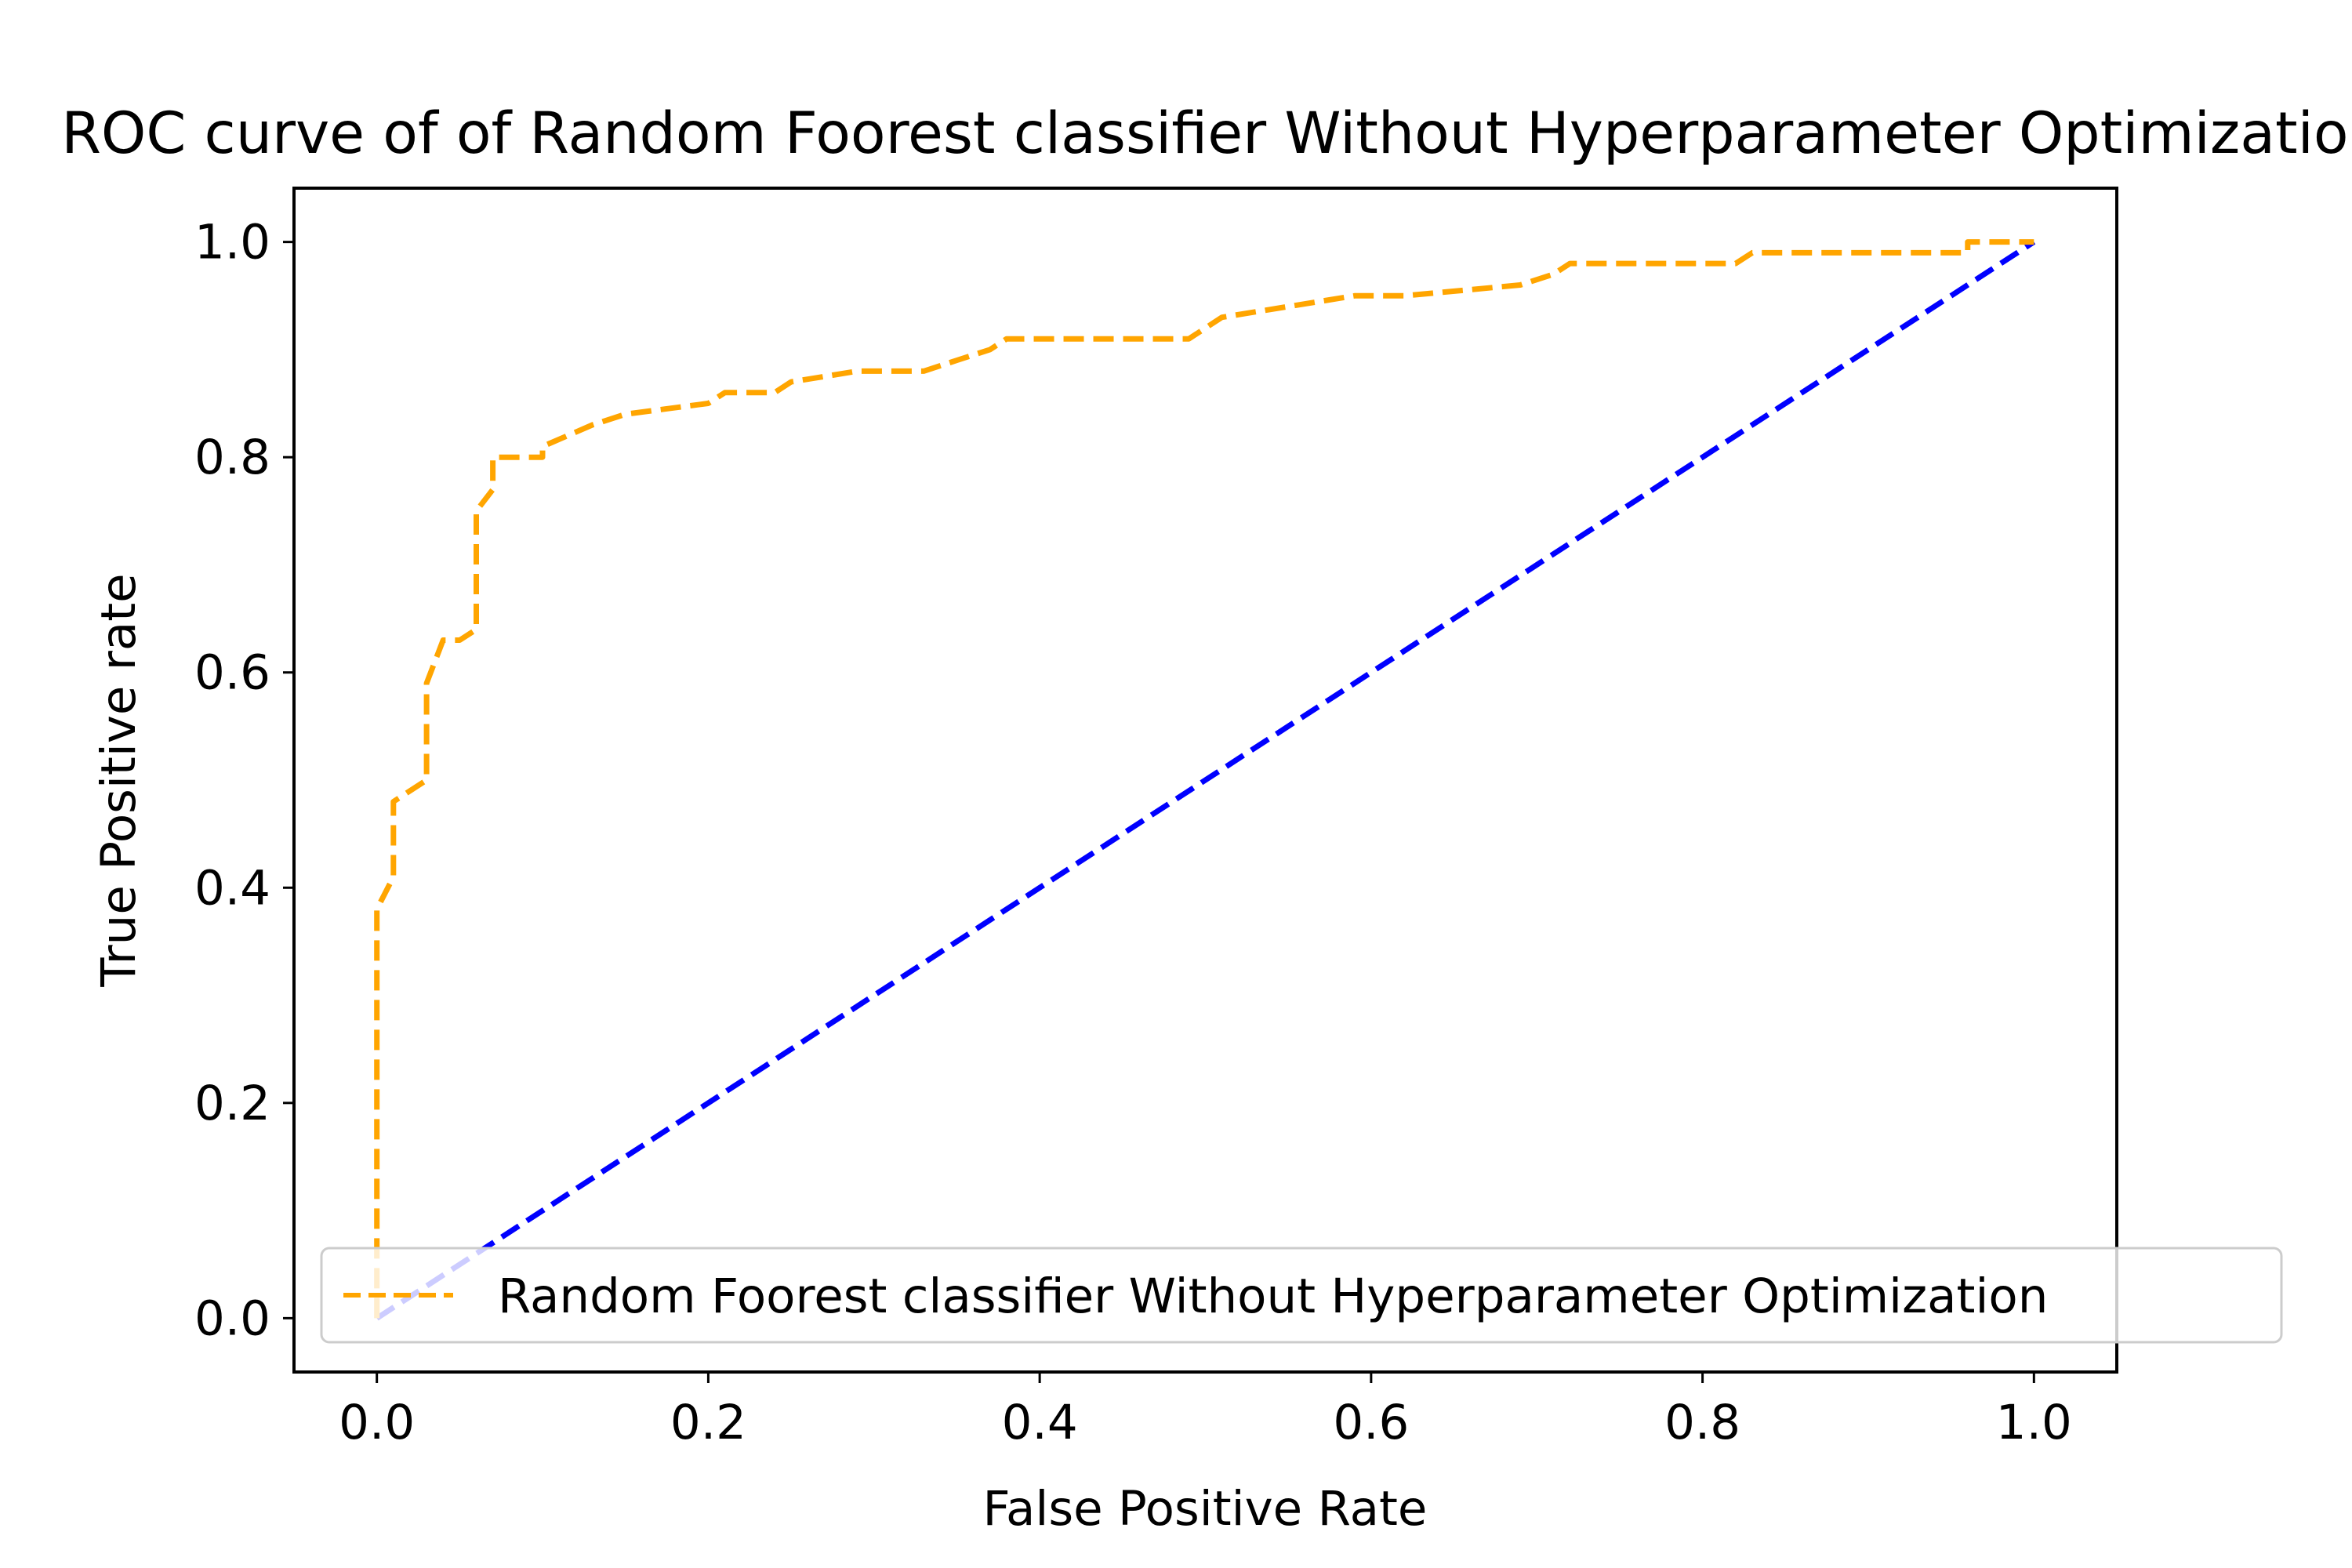 The image size is (2352, 1568). What do you see at coordinates (2034, 1422) in the screenshot?
I see `x-tick-label: 1.0` at bounding box center [2034, 1422].